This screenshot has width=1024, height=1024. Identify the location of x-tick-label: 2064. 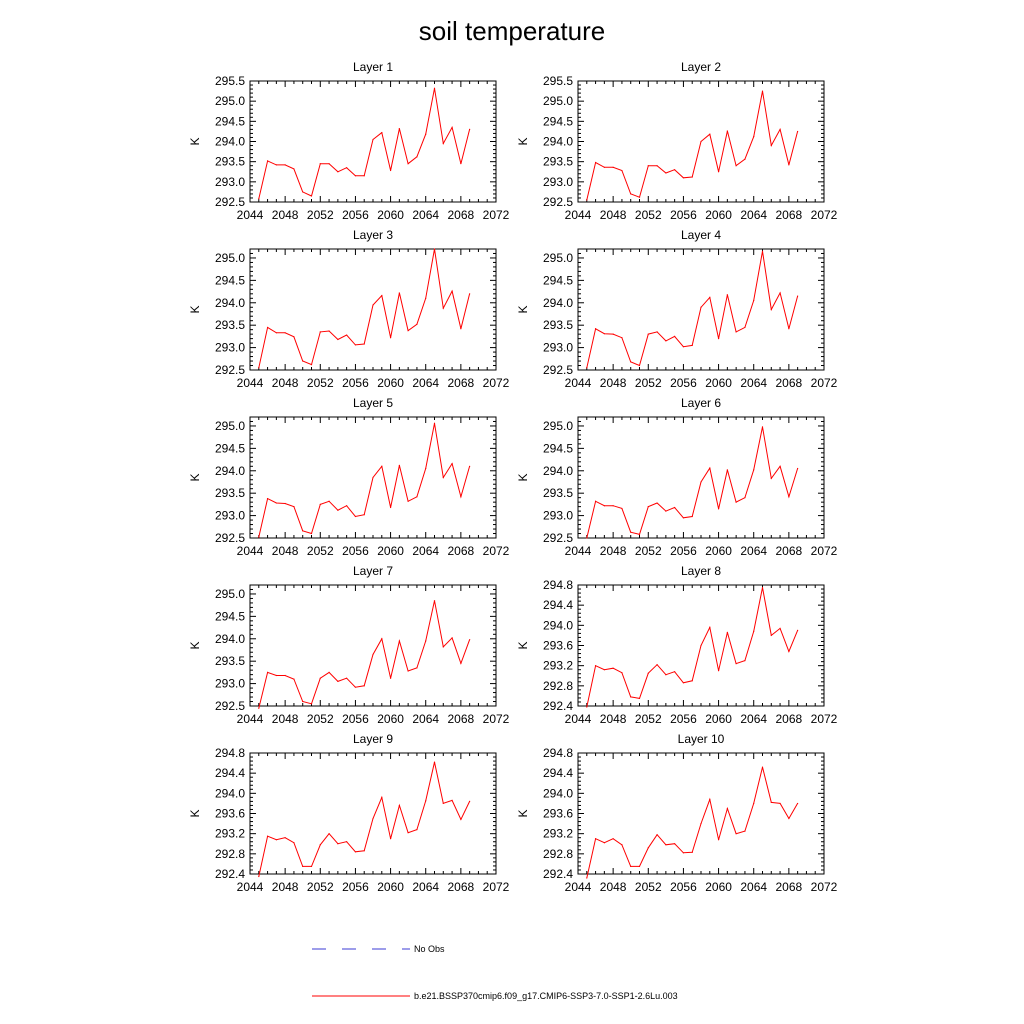
(753, 551).